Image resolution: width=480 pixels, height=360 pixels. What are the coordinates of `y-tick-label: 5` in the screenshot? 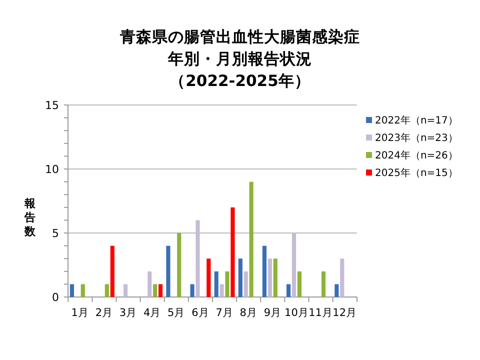 It's located at (55, 233).